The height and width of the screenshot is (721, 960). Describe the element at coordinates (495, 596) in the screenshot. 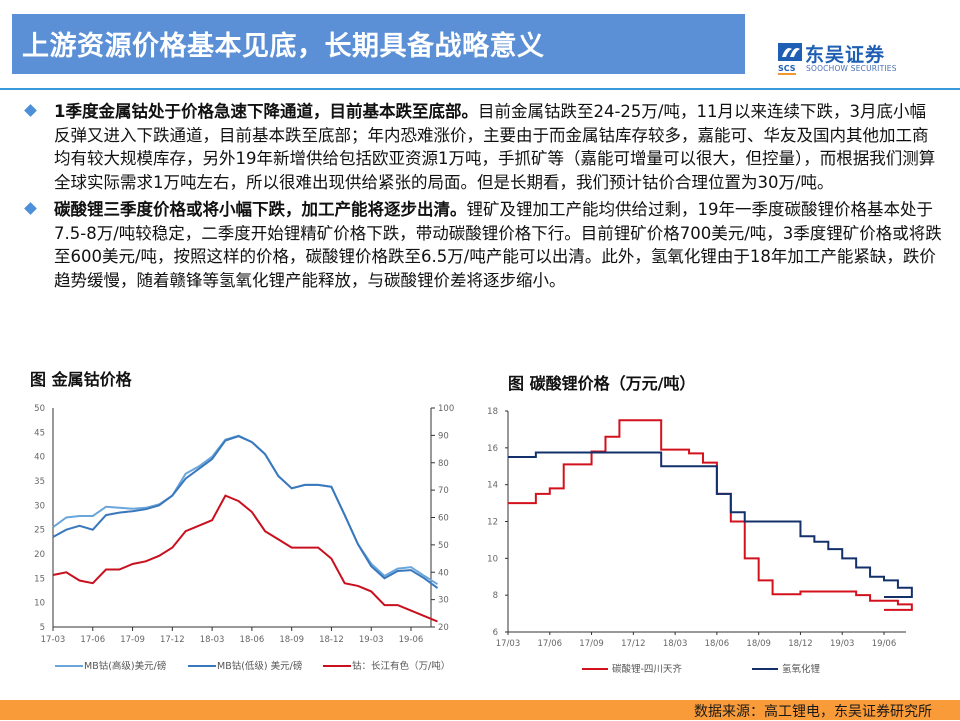

I see `svg-text: 8` at that location.